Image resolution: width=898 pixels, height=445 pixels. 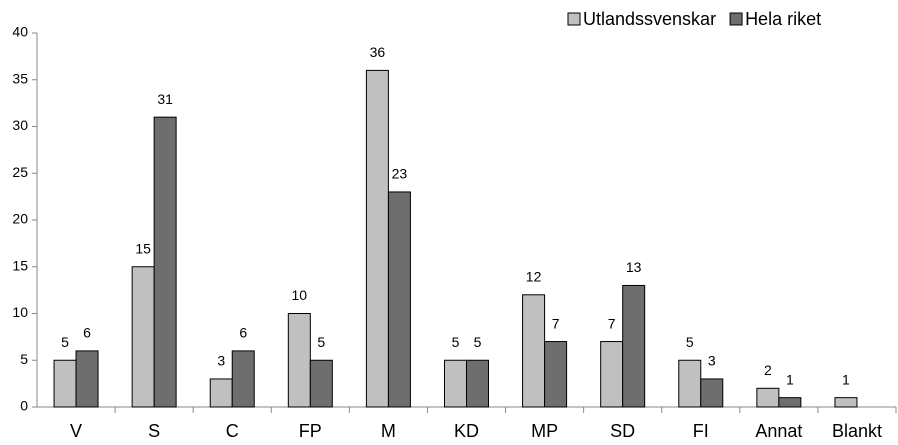 I want to click on x-tick-label: V, so click(x=76, y=431).